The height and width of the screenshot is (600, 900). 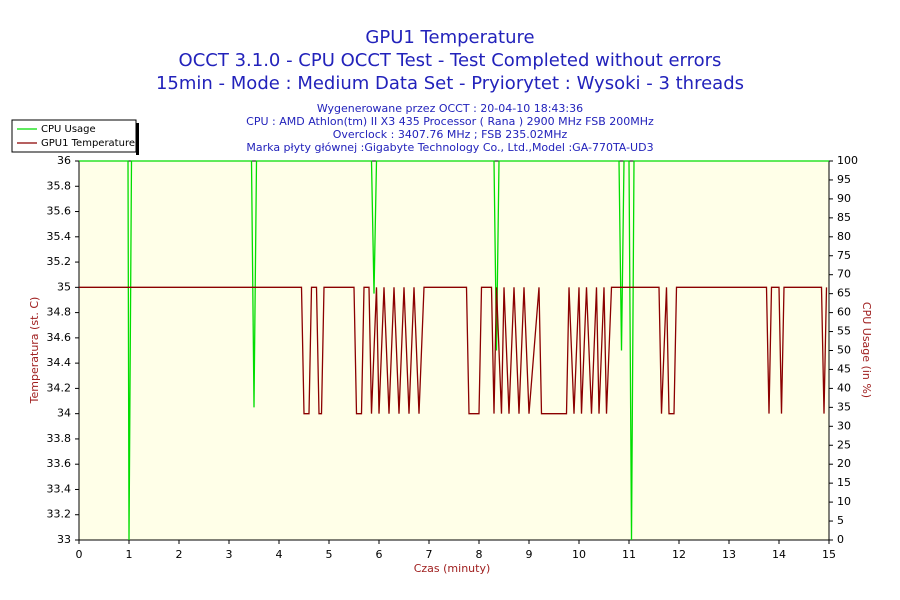 What do you see at coordinates (64, 160) in the screenshot?
I see `y-tick-label: 36` at bounding box center [64, 160].